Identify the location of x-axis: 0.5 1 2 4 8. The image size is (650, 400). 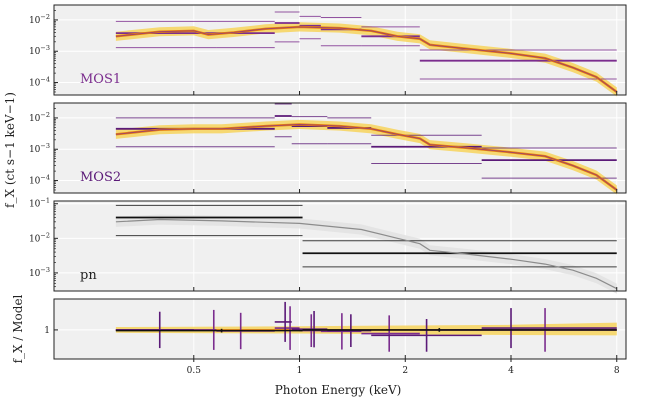
(403, 367).